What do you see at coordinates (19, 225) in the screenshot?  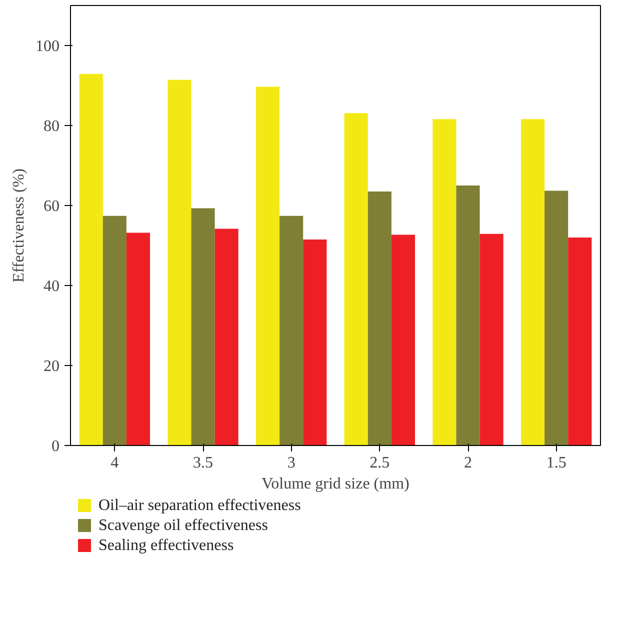 I see `y-axis-title: Effectiveness (%)` at bounding box center [19, 225].